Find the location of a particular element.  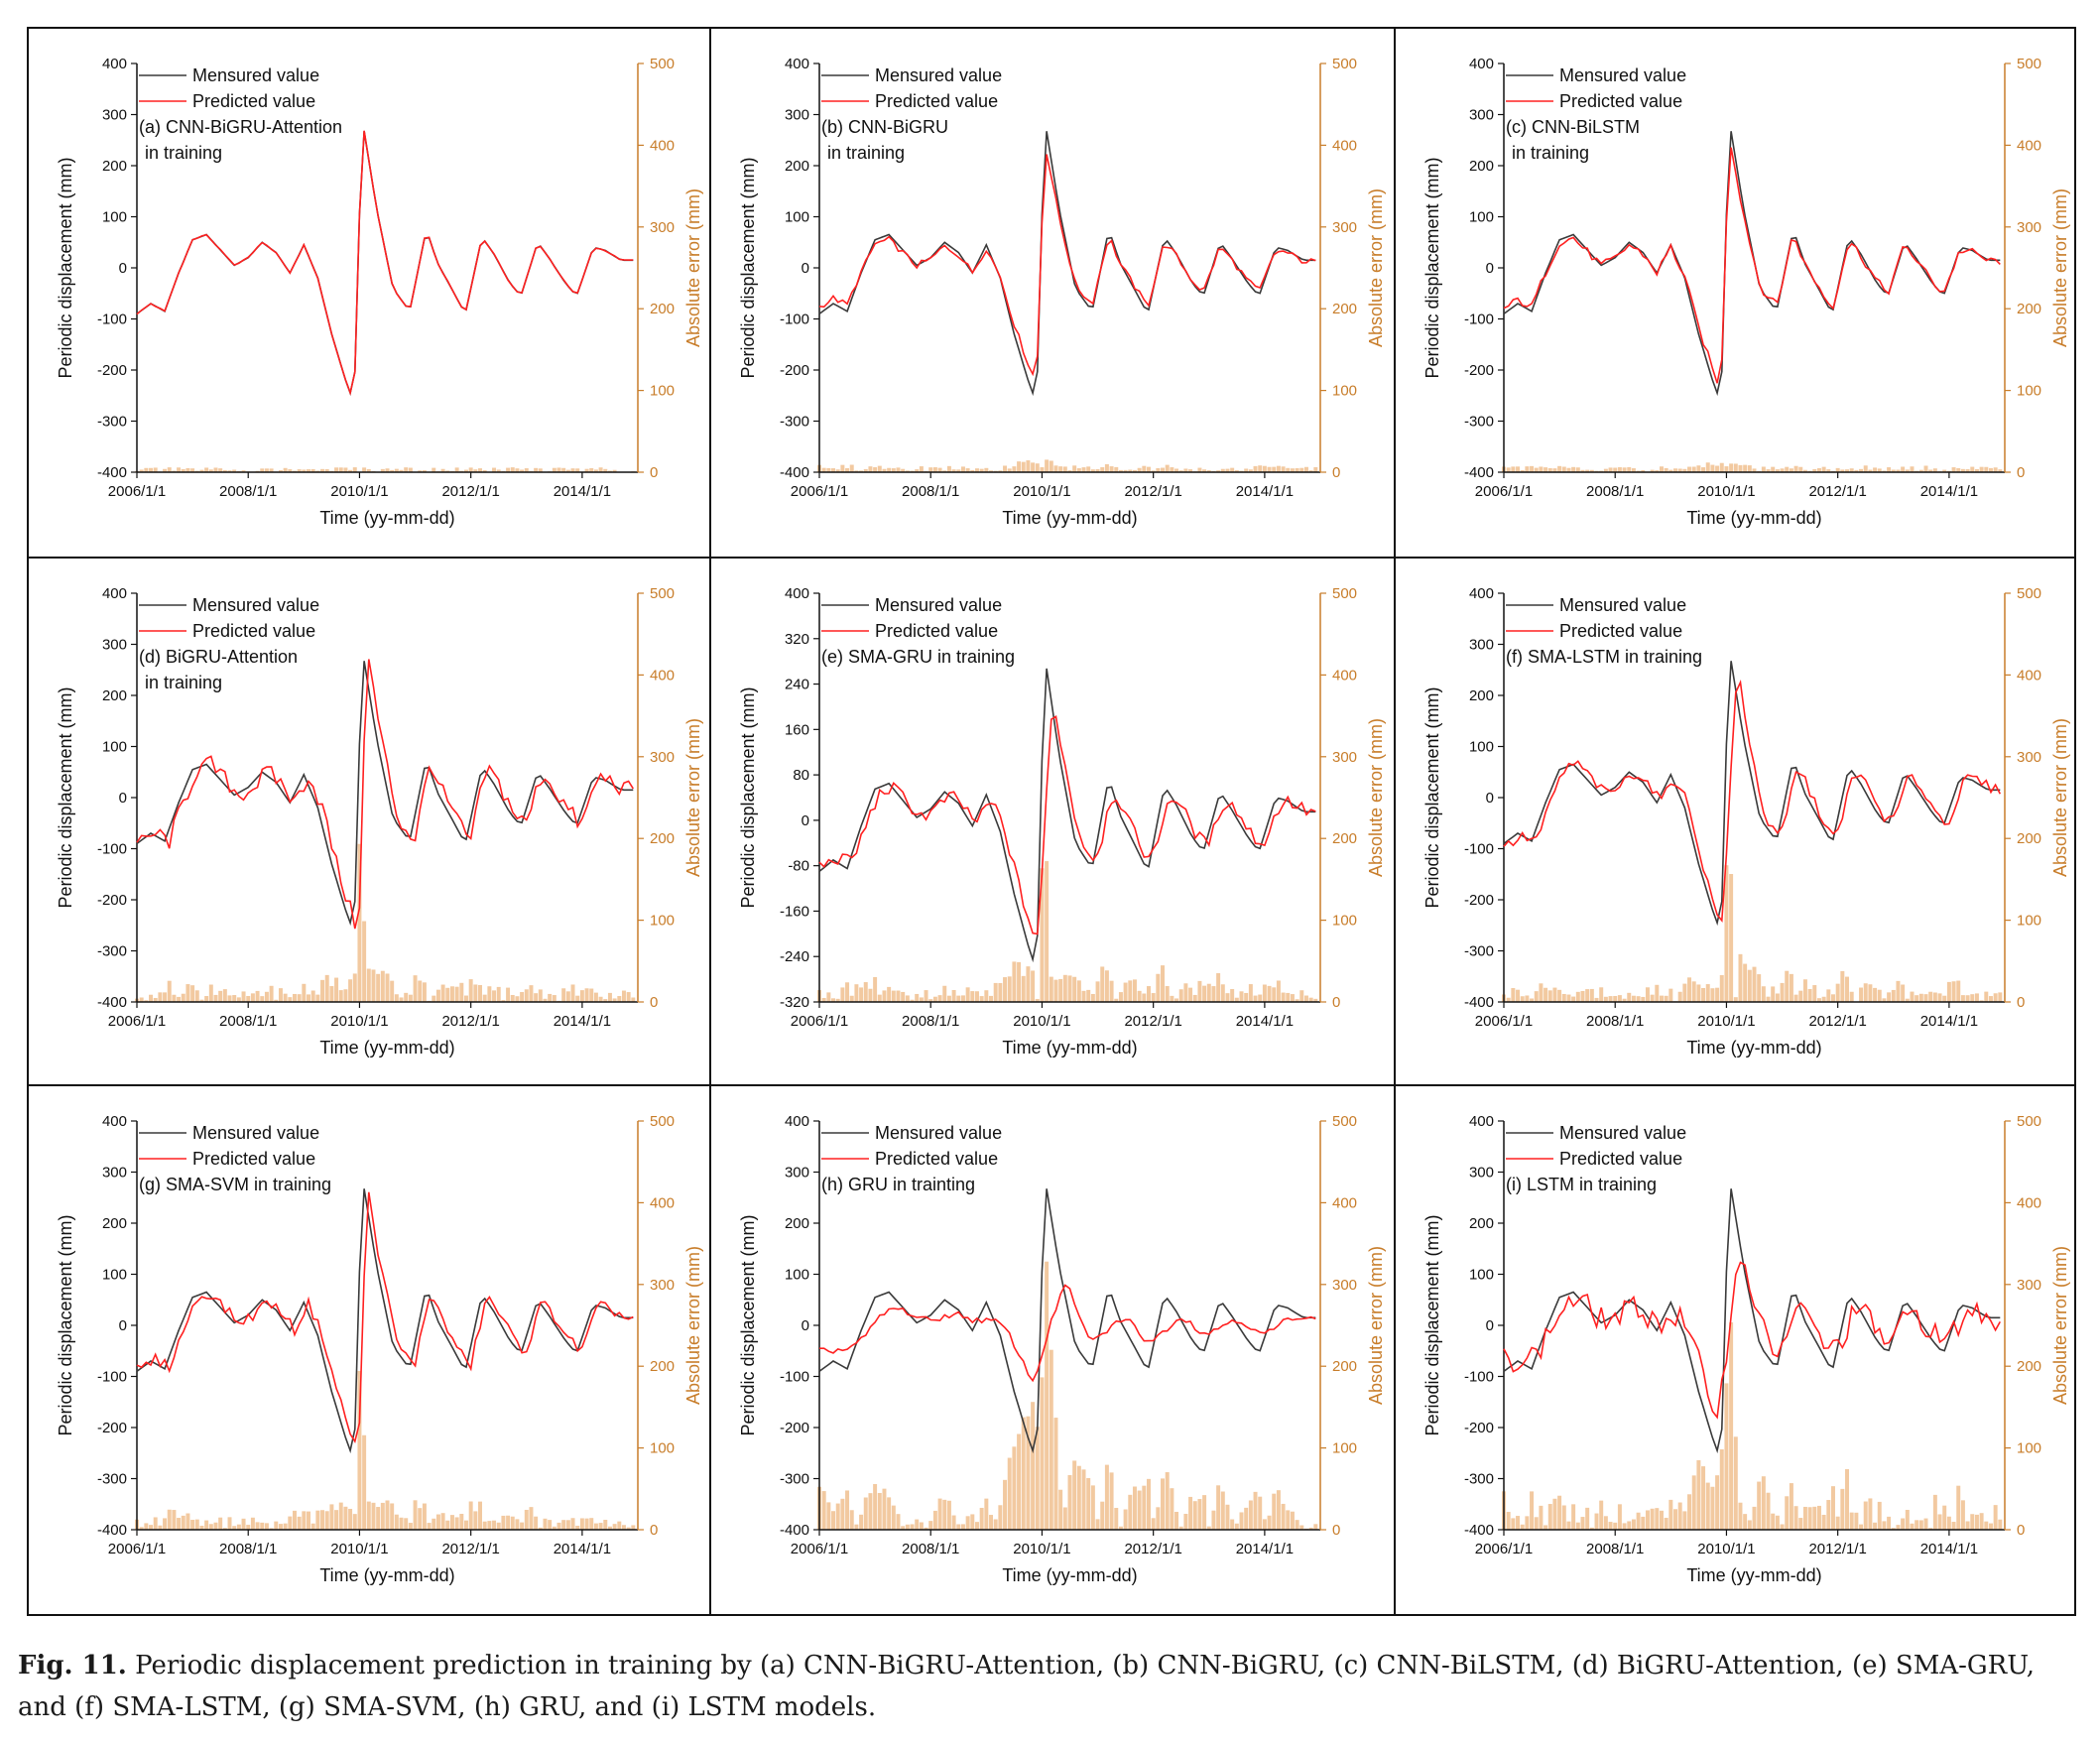

y-right-tick-label: 200 is located at coordinates (2029, 309).